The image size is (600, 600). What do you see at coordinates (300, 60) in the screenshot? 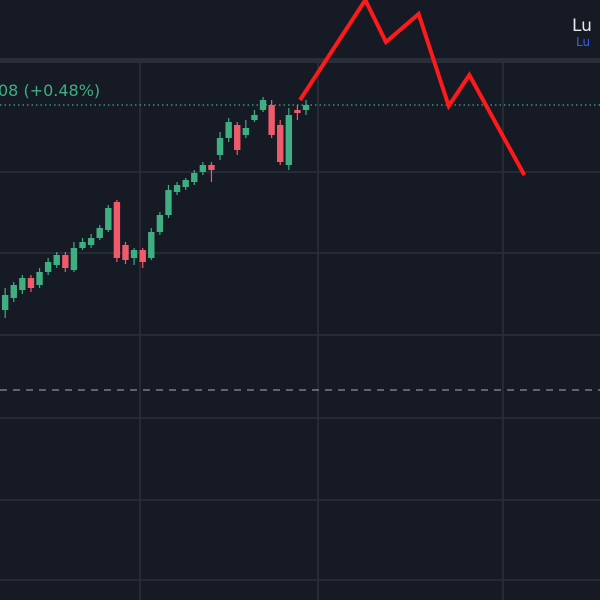
I see `pane-border` at bounding box center [300, 60].